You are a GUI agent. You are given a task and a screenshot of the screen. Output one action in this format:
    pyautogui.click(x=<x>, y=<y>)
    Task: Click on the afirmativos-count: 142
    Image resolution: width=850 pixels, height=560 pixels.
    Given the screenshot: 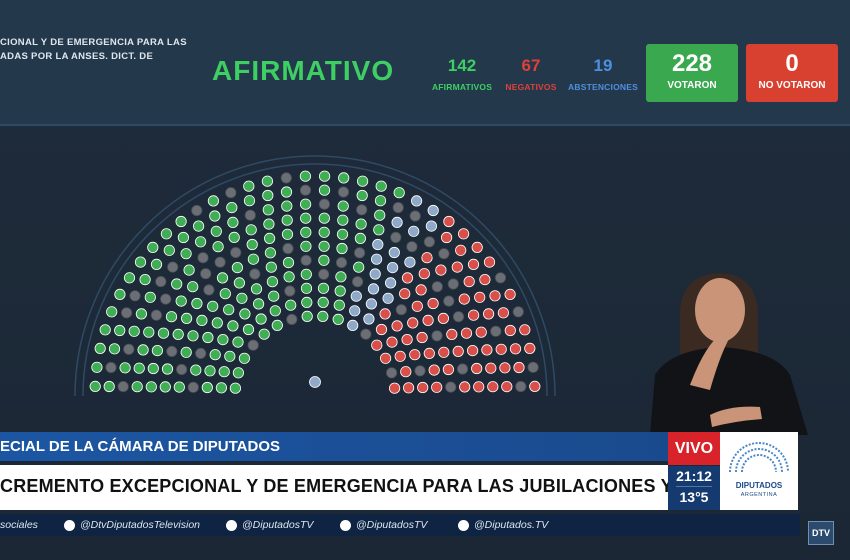 What is the action you would take?
    pyautogui.click(x=462, y=65)
    